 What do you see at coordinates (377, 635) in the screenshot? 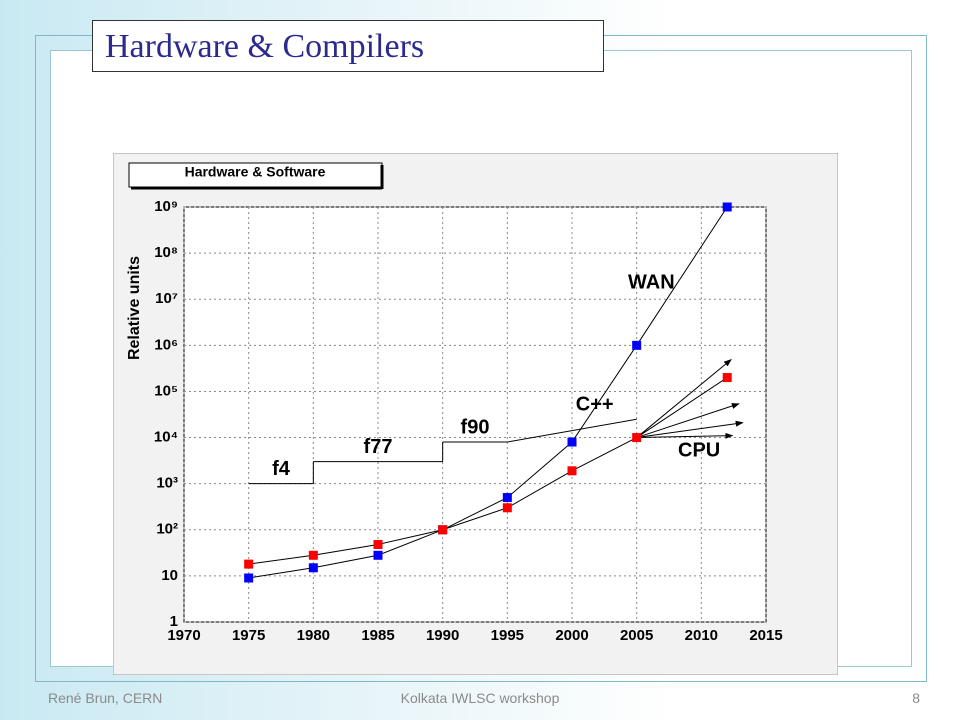
I see `x-tick-label: 1985` at bounding box center [377, 635].